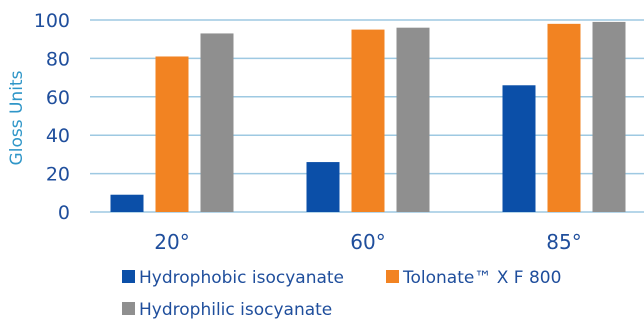 The height and width of the screenshot is (320, 644). Describe the element at coordinates (52, 117) in the screenshot. I see `y-axis-ticks: 0 20 40 60 80 100` at that location.